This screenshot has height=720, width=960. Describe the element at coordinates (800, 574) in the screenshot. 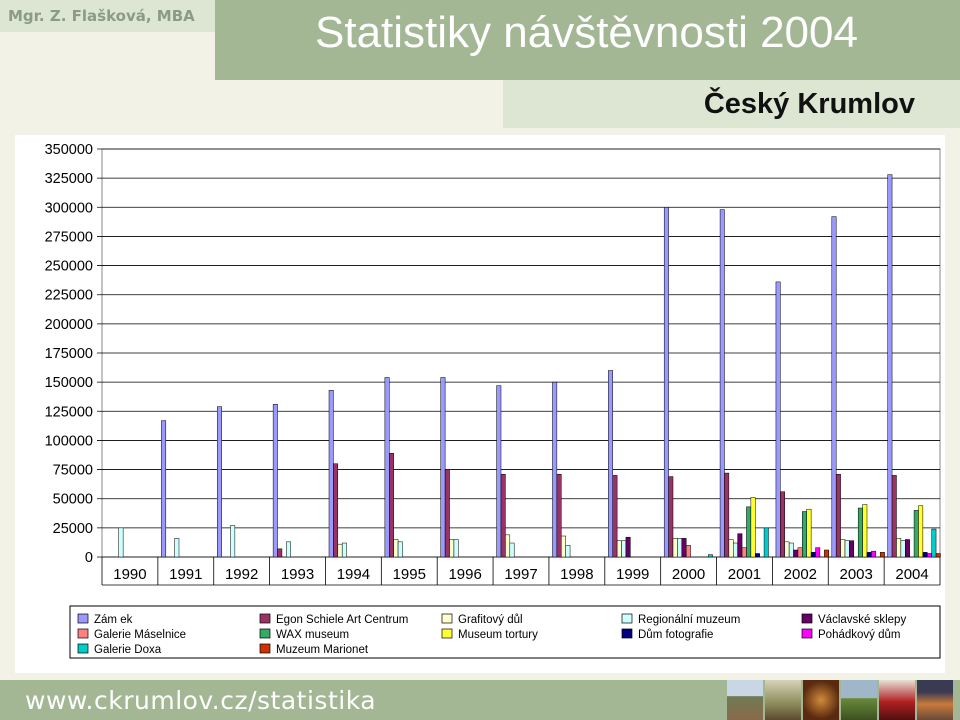

I see `x-tick-label: 2002` at that location.